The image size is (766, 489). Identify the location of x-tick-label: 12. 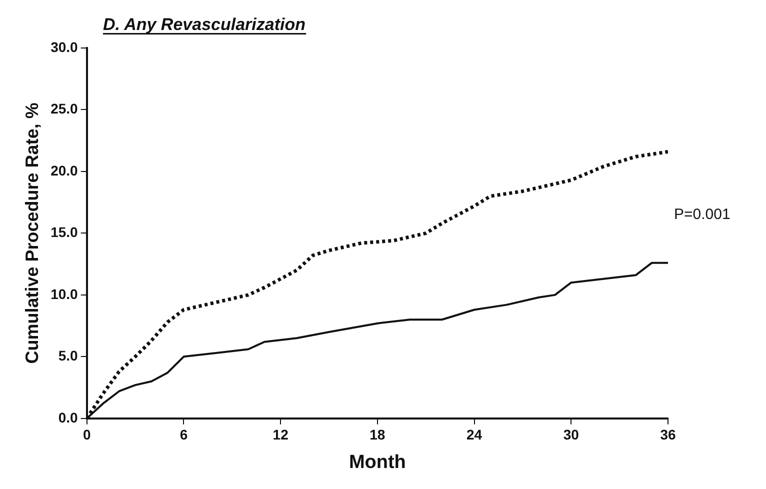
(280, 434).